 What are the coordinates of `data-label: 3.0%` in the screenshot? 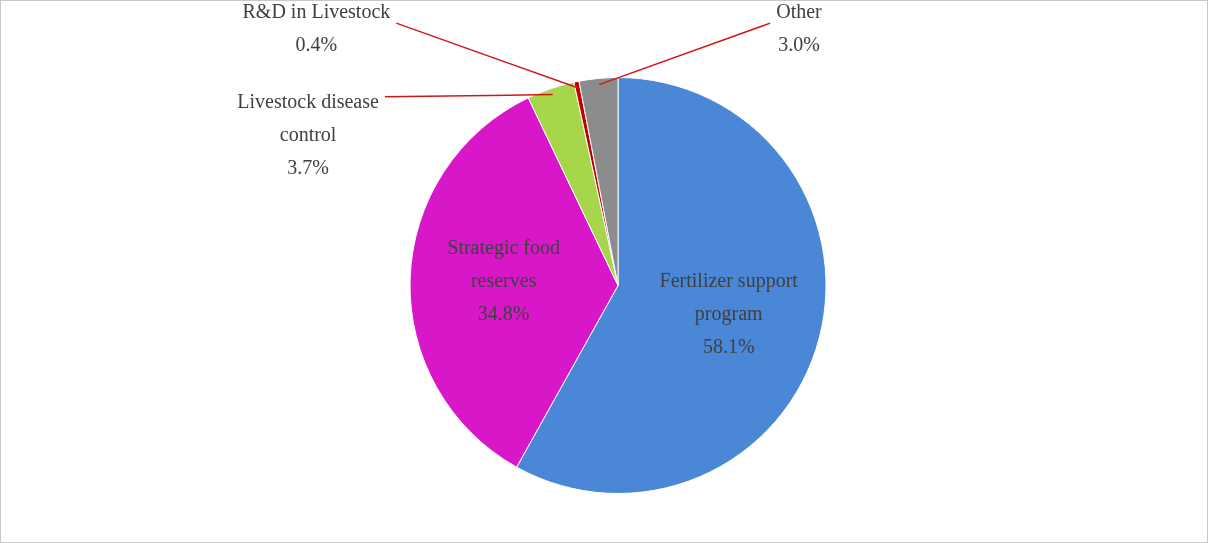 It's located at (799, 44).